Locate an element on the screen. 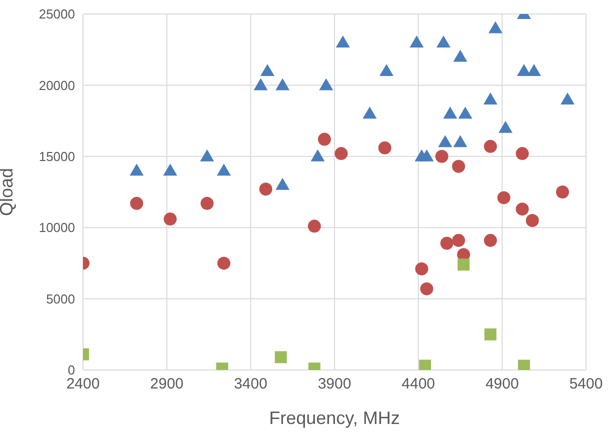  x-axis-title: Frequency, MHz is located at coordinates (334, 418).